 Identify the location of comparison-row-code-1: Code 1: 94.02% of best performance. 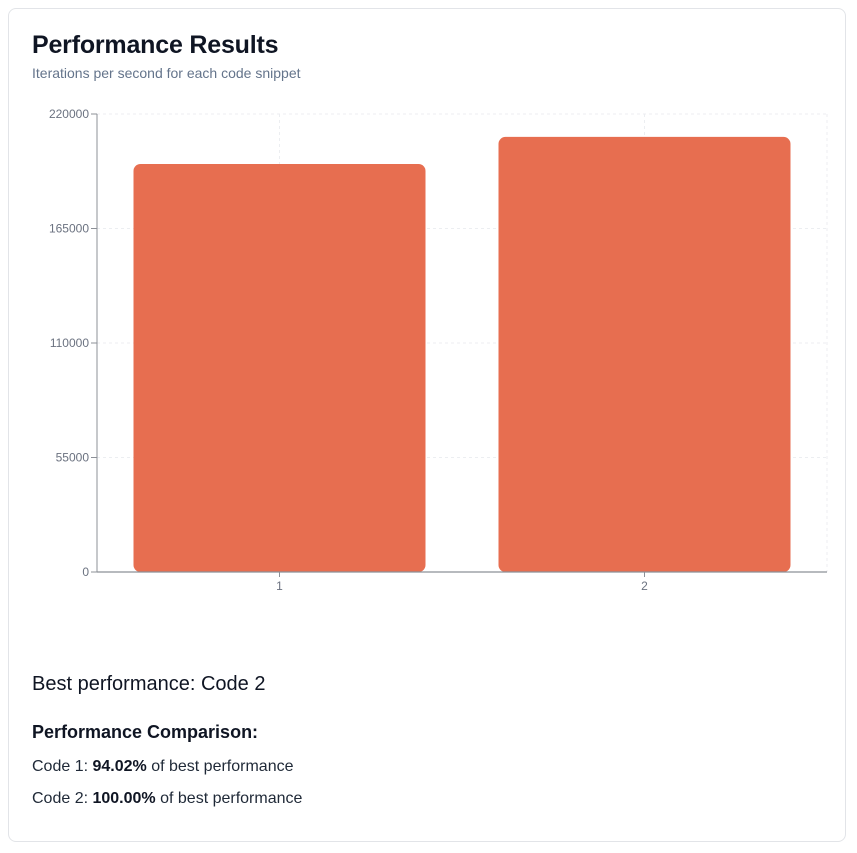
(163, 767).